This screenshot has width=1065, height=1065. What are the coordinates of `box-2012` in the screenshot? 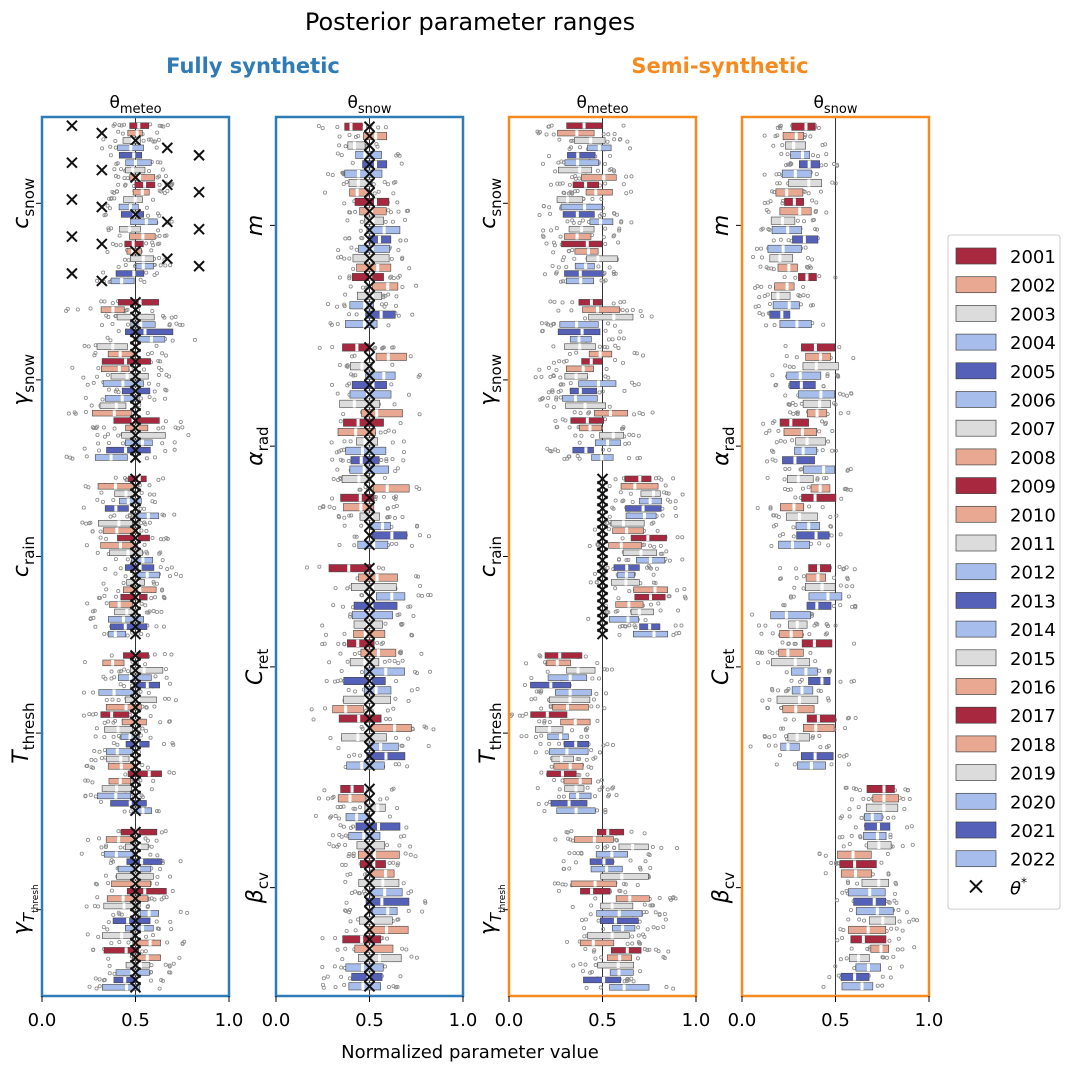 It's located at (581, 207).